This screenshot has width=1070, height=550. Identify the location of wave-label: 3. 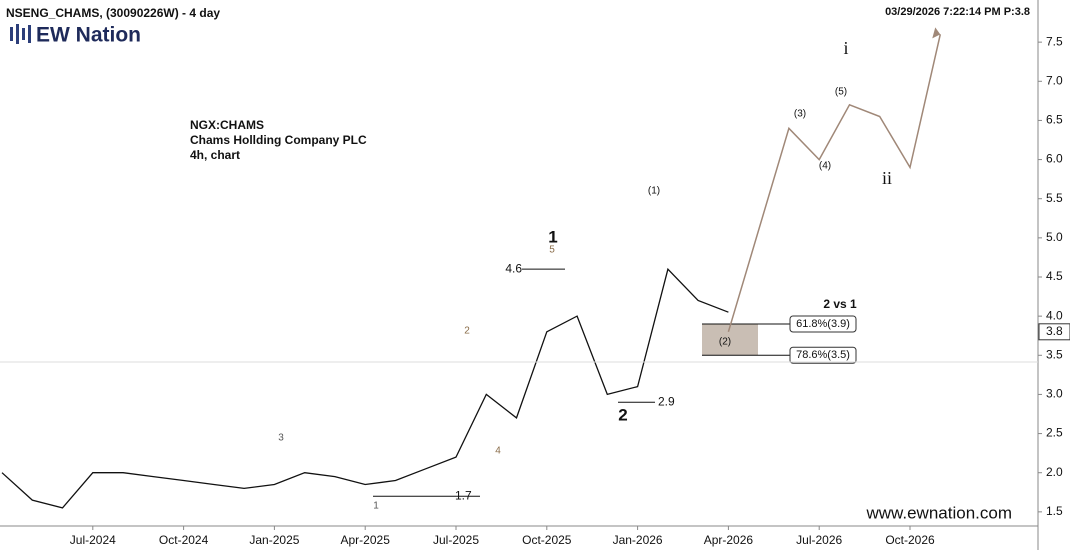
(281, 438).